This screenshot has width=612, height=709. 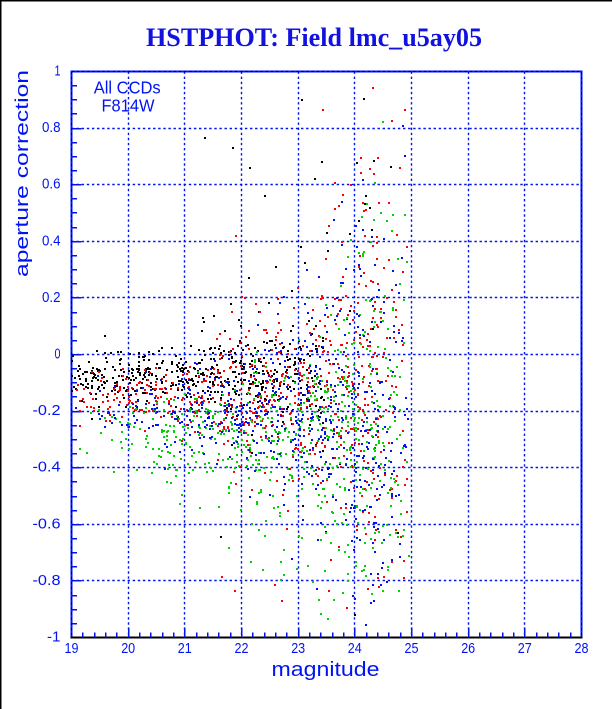 What do you see at coordinates (468, 649) in the screenshot?
I see `svg-text: 26` at bounding box center [468, 649].